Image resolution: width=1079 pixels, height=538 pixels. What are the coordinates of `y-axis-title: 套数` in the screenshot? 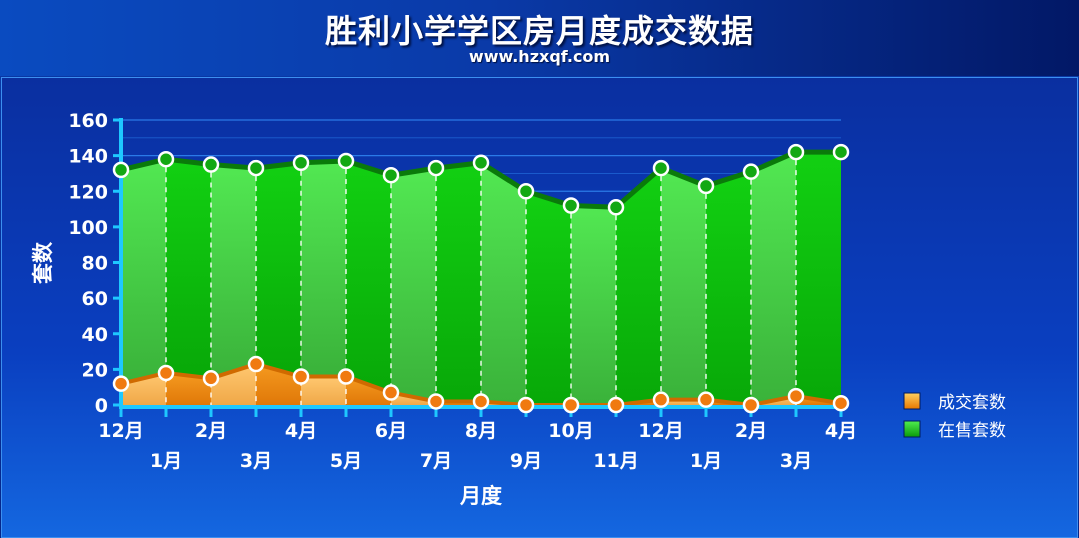 It's located at (43, 262).